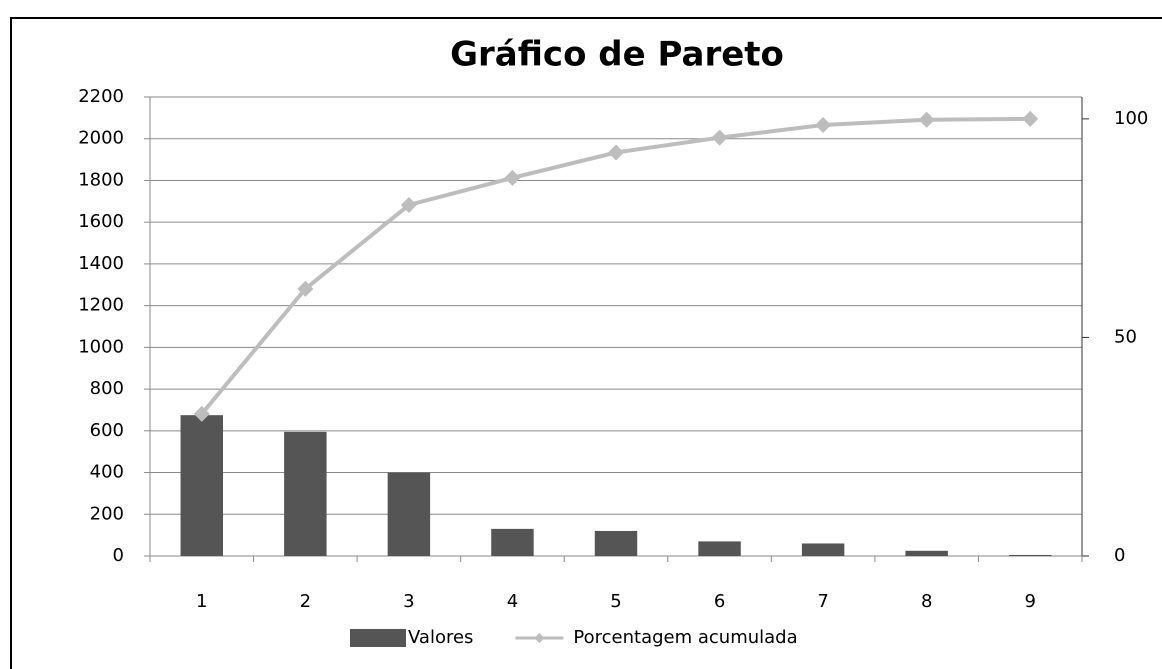  Describe the element at coordinates (305, 601) in the screenshot. I see `x-tick-label: 2` at that location.